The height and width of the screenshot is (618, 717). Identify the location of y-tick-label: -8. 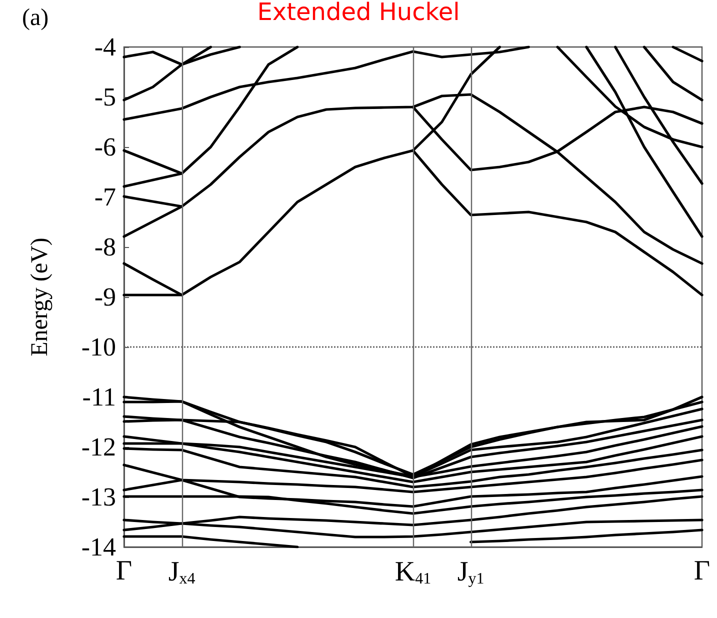
(105, 247).